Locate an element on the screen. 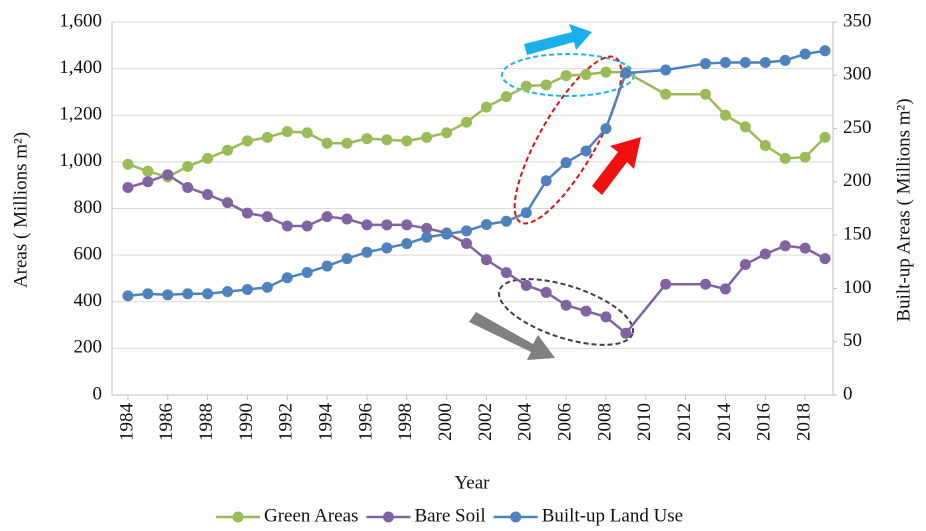  y-axis-label: Areas ( Millions m²) is located at coordinates (20, 210).